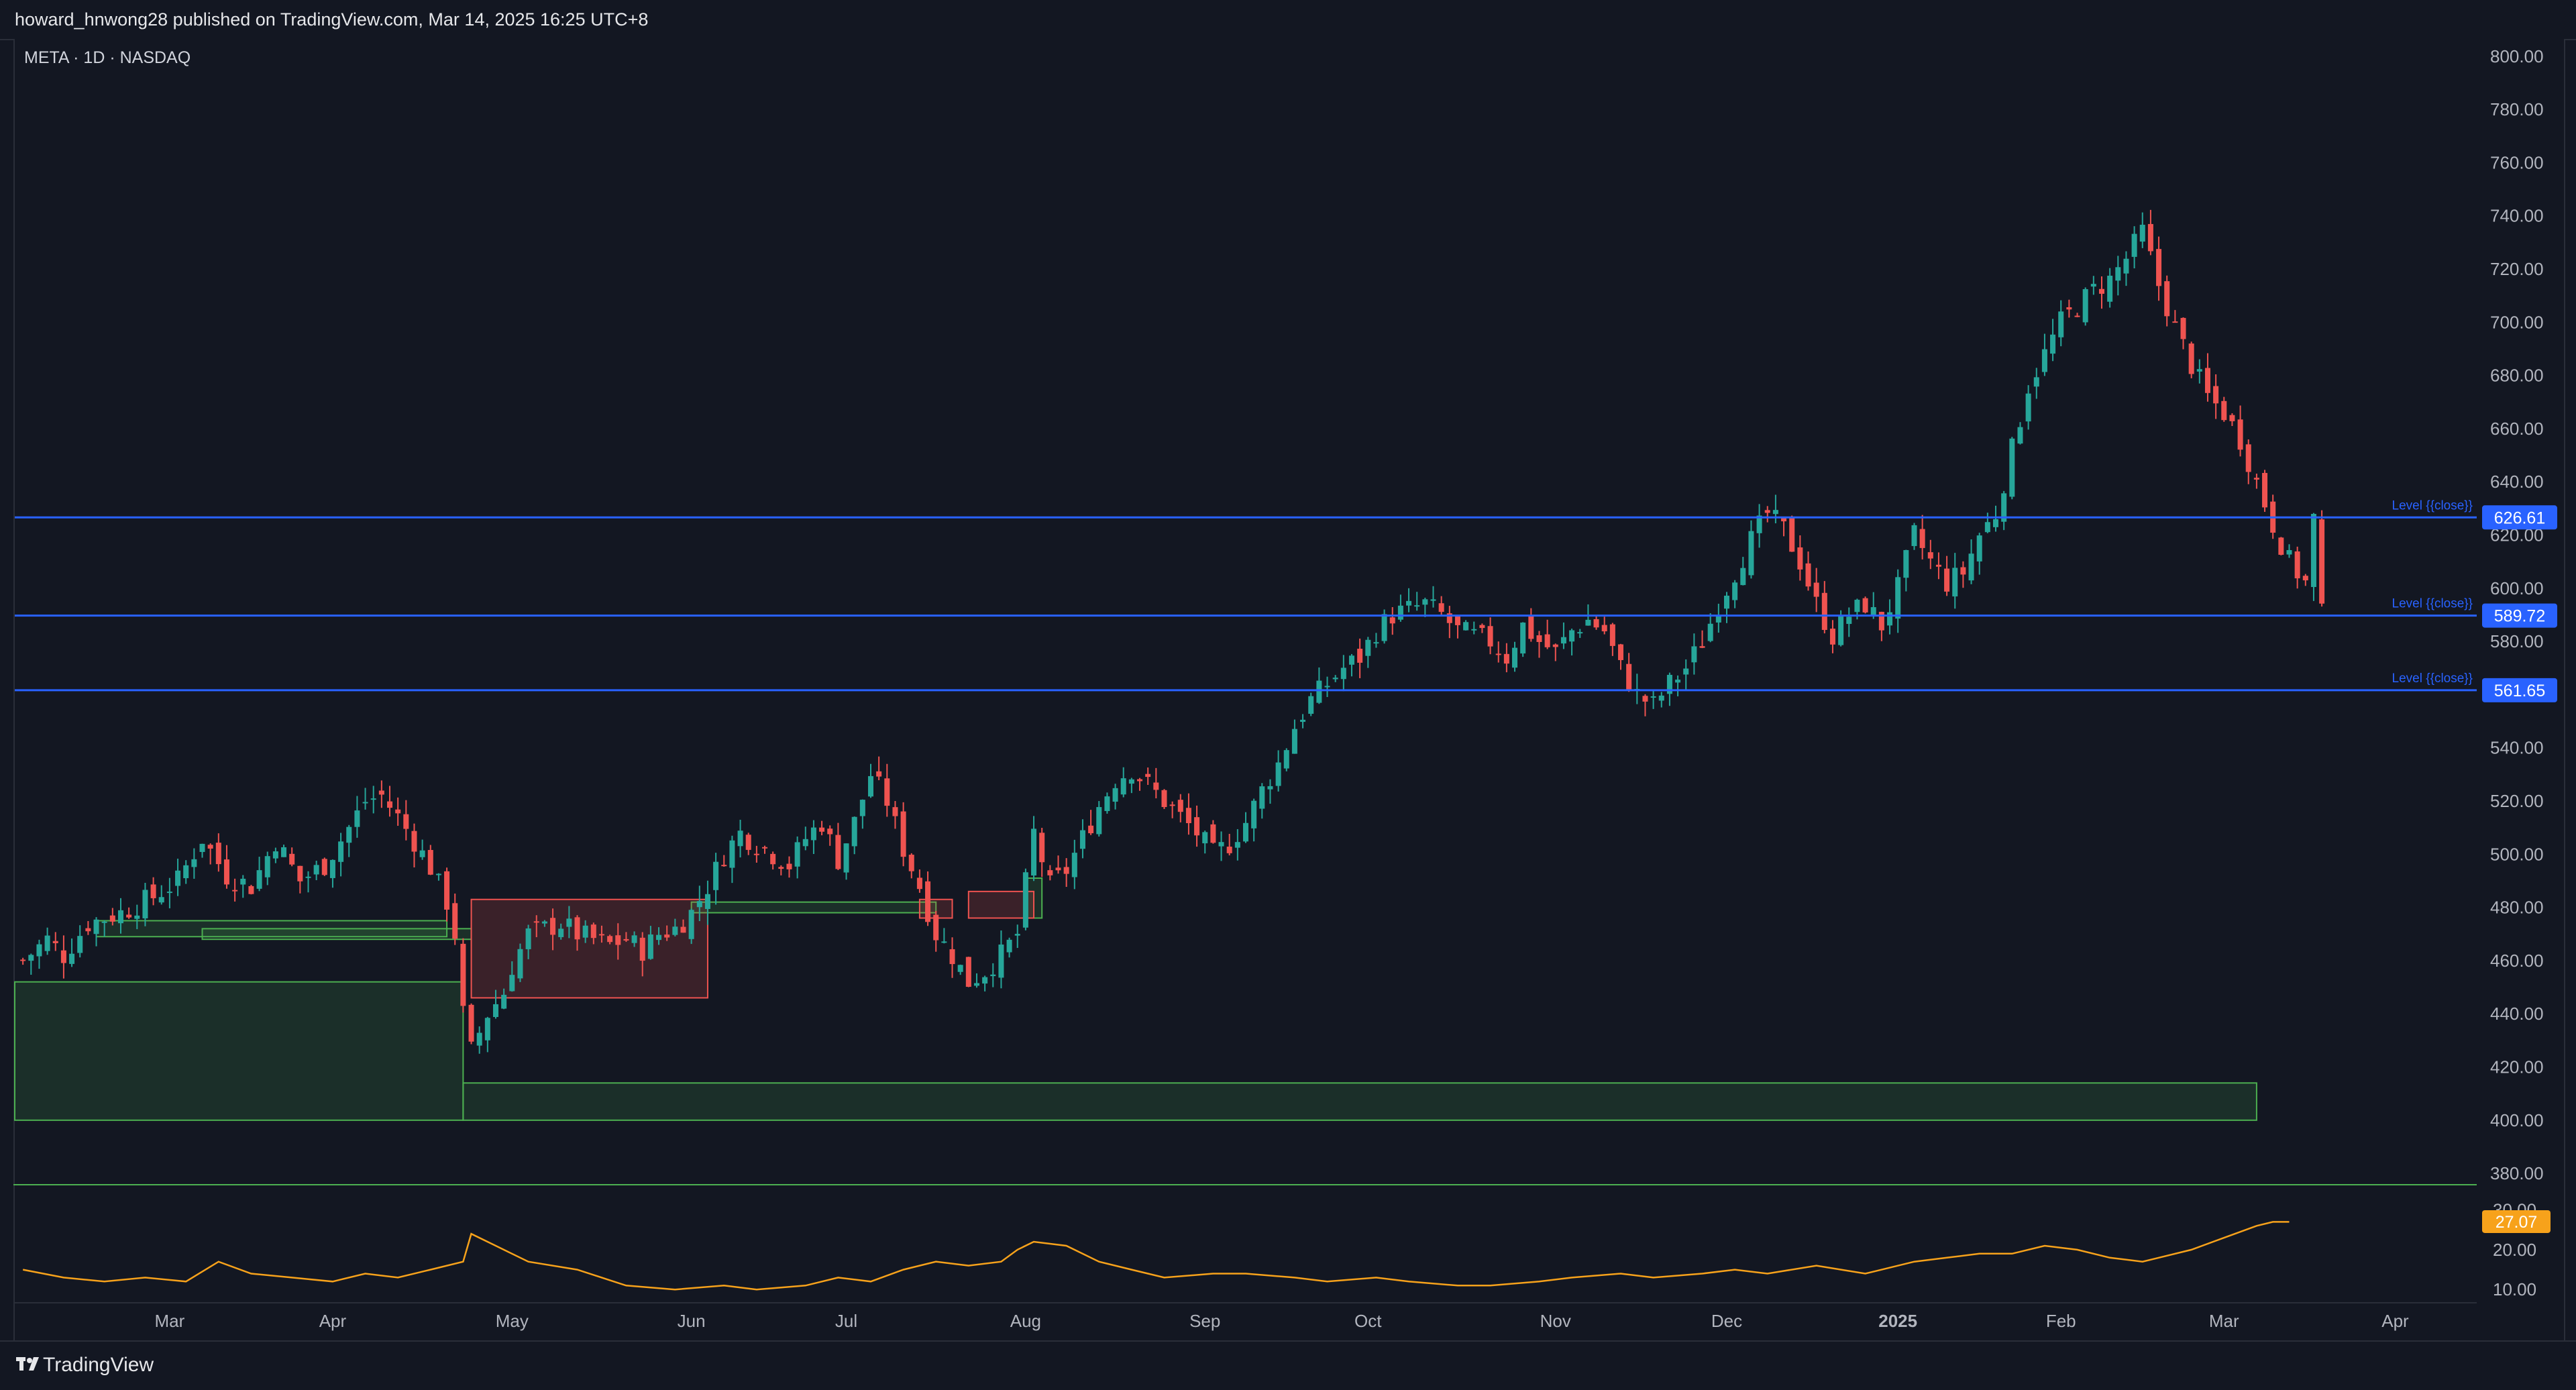 The image size is (2576, 1390). Describe the element at coordinates (1156, 1256) in the screenshot. I see `oscillator-line` at that location.